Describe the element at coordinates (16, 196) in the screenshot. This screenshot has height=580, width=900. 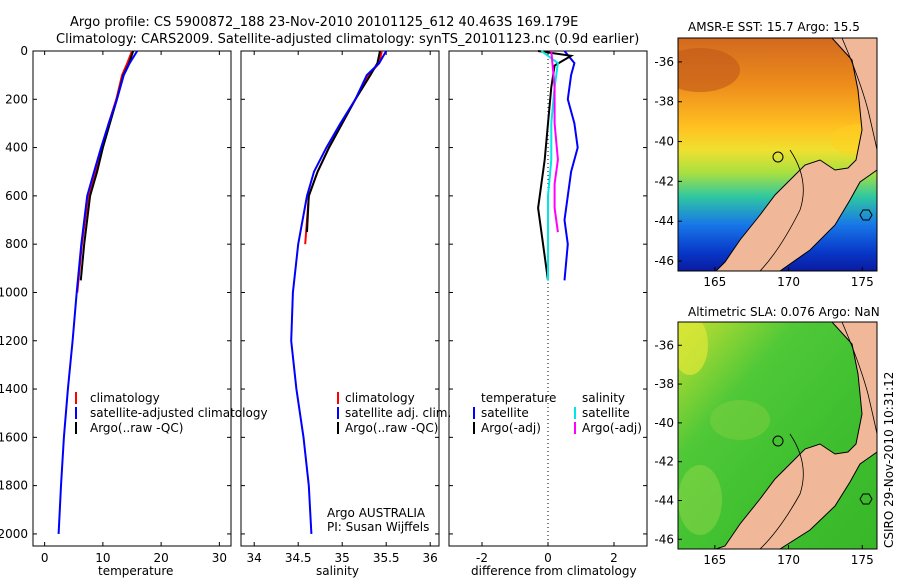
I see `y-tick-label: 600` at that location.